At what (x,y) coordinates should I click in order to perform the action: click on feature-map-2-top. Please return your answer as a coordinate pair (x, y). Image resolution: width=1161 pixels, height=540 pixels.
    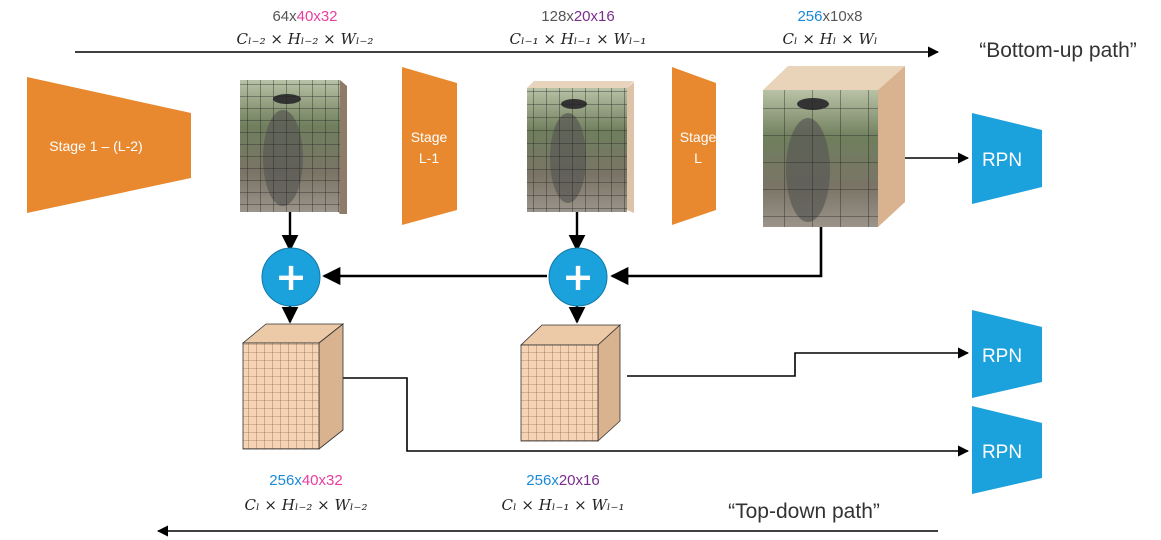
    Looking at the image, I should click on (580, 84).